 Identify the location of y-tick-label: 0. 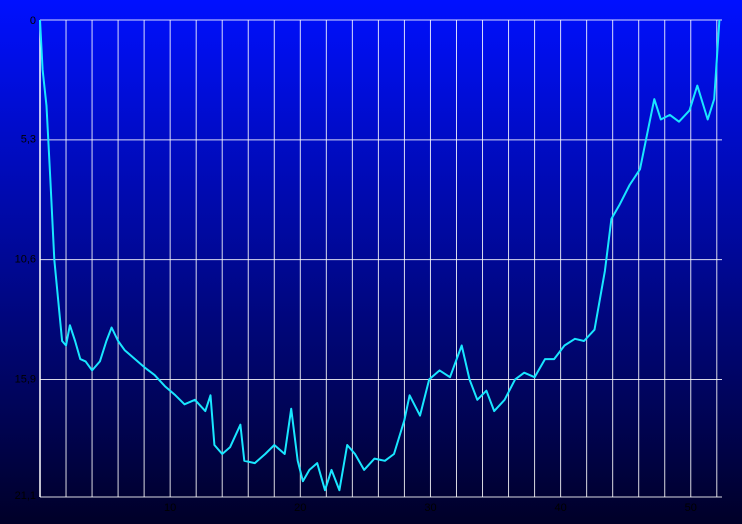
(33, 21).